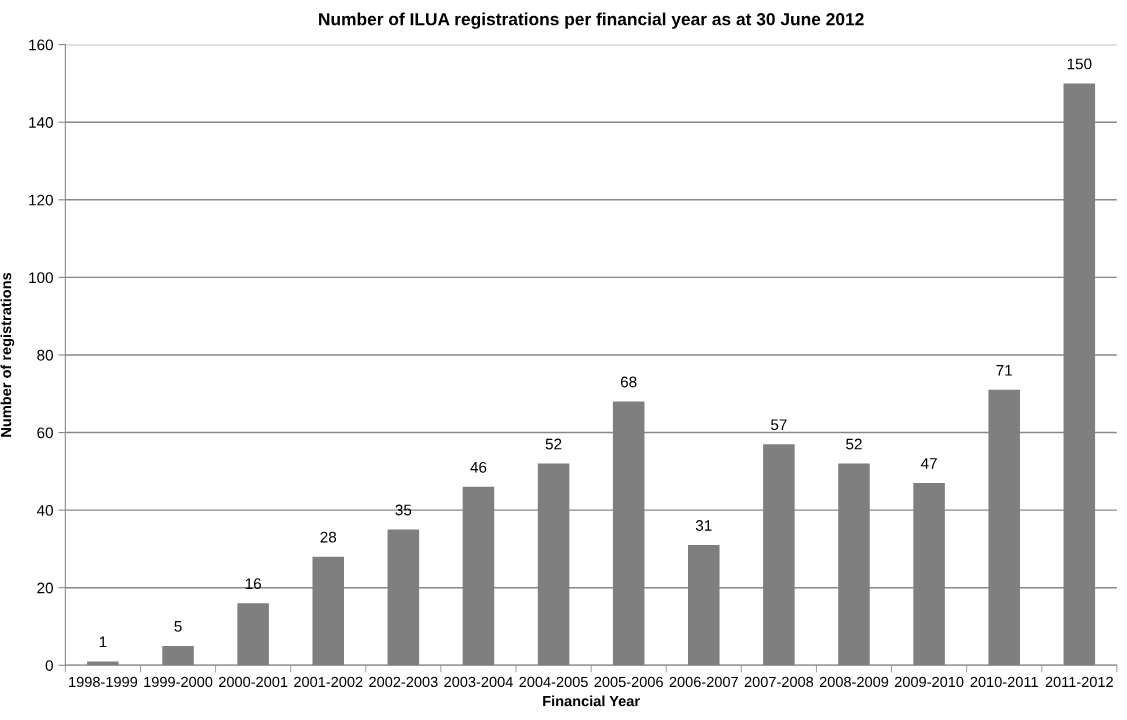  What do you see at coordinates (703, 682) in the screenshot?
I see `x-tick-label: 2006-2007` at bounding box center [703, 682].